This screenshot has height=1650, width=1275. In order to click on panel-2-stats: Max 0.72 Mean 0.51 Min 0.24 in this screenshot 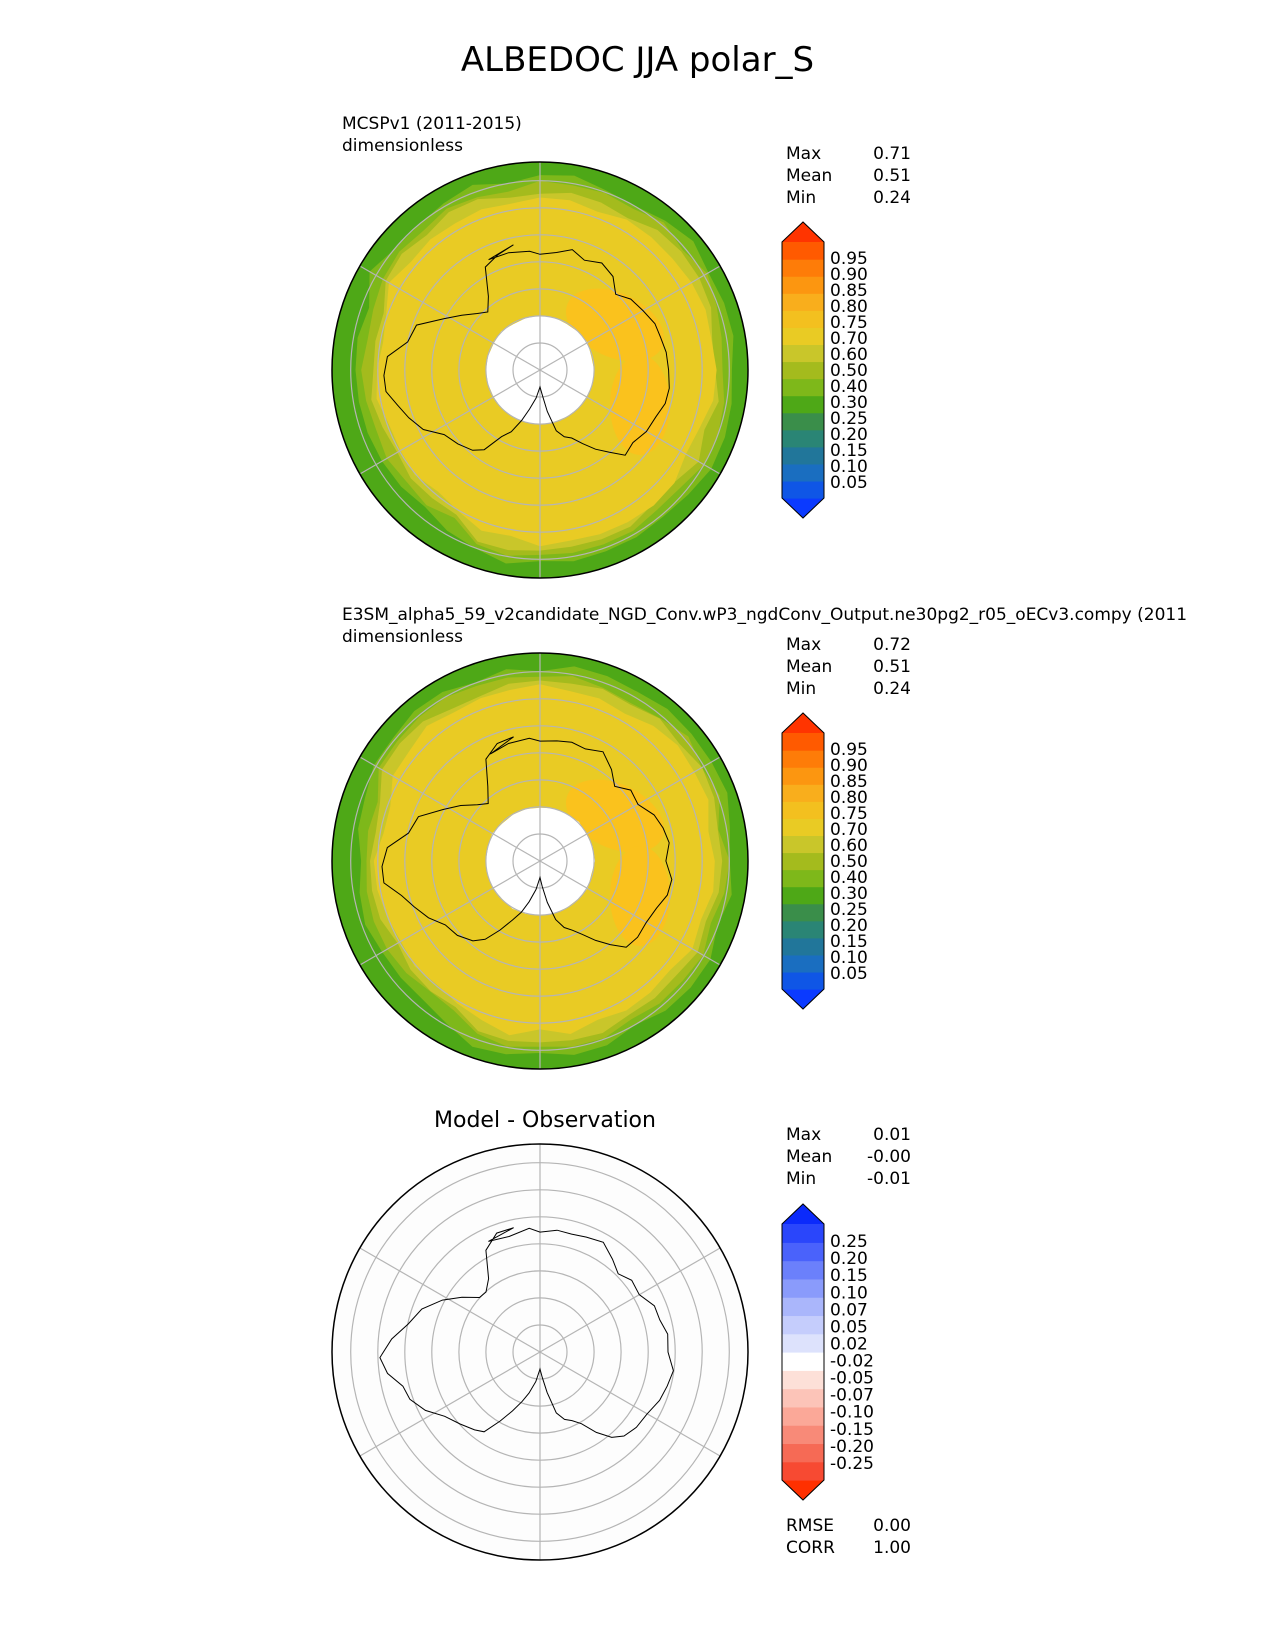, I will do `click(848, 669)`.